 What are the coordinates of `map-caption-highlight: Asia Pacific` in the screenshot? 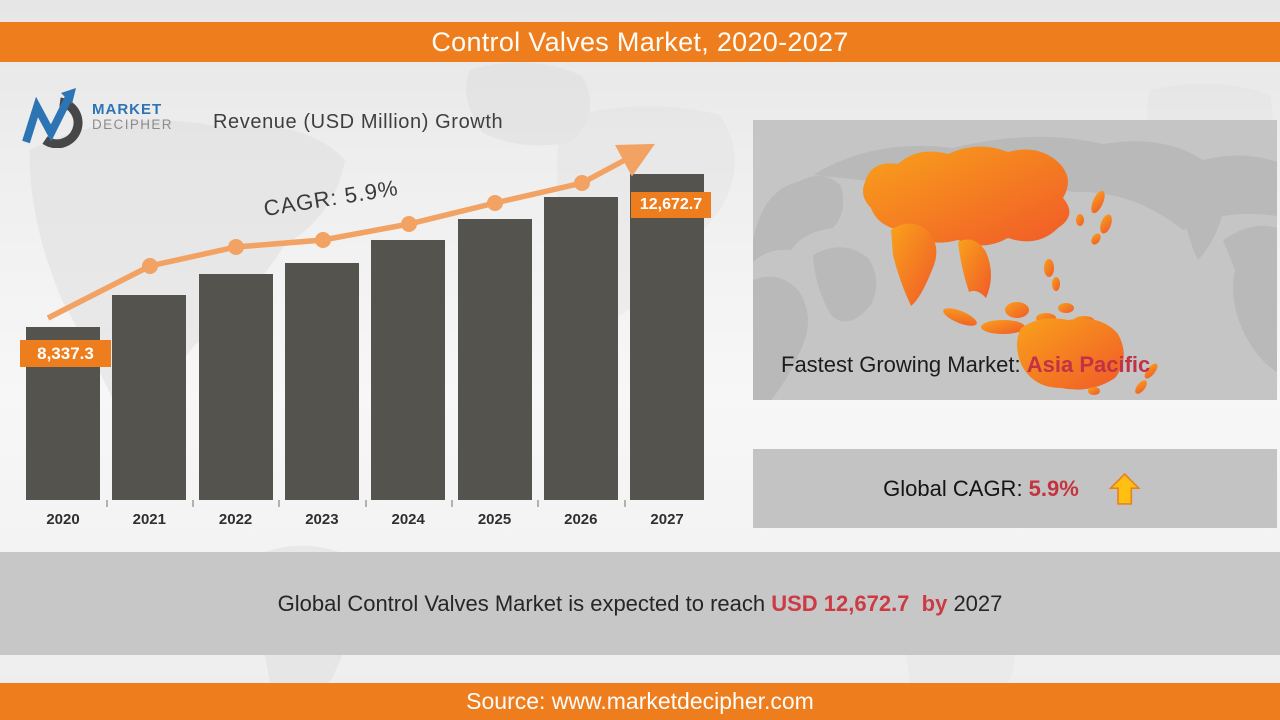 It's located at (1088, 364).